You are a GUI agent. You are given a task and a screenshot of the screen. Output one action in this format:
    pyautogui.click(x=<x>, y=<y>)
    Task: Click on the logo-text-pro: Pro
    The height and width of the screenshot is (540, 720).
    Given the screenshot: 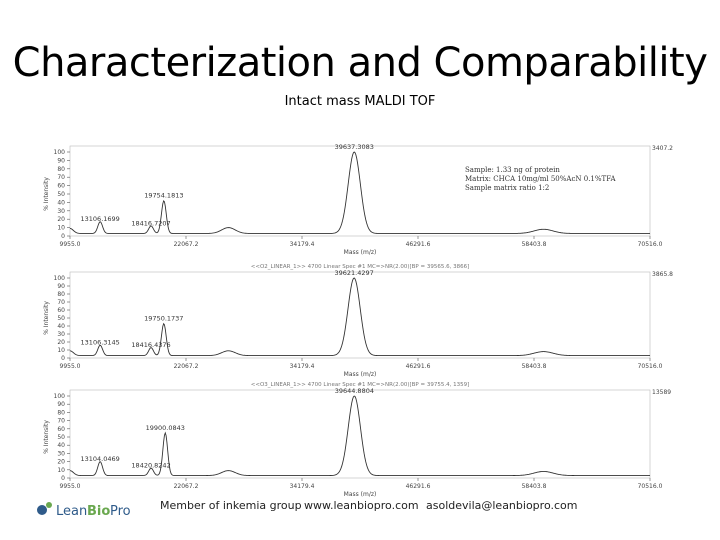 What is the action you would take?
    pyautogui.click(x=120, y=511)
    